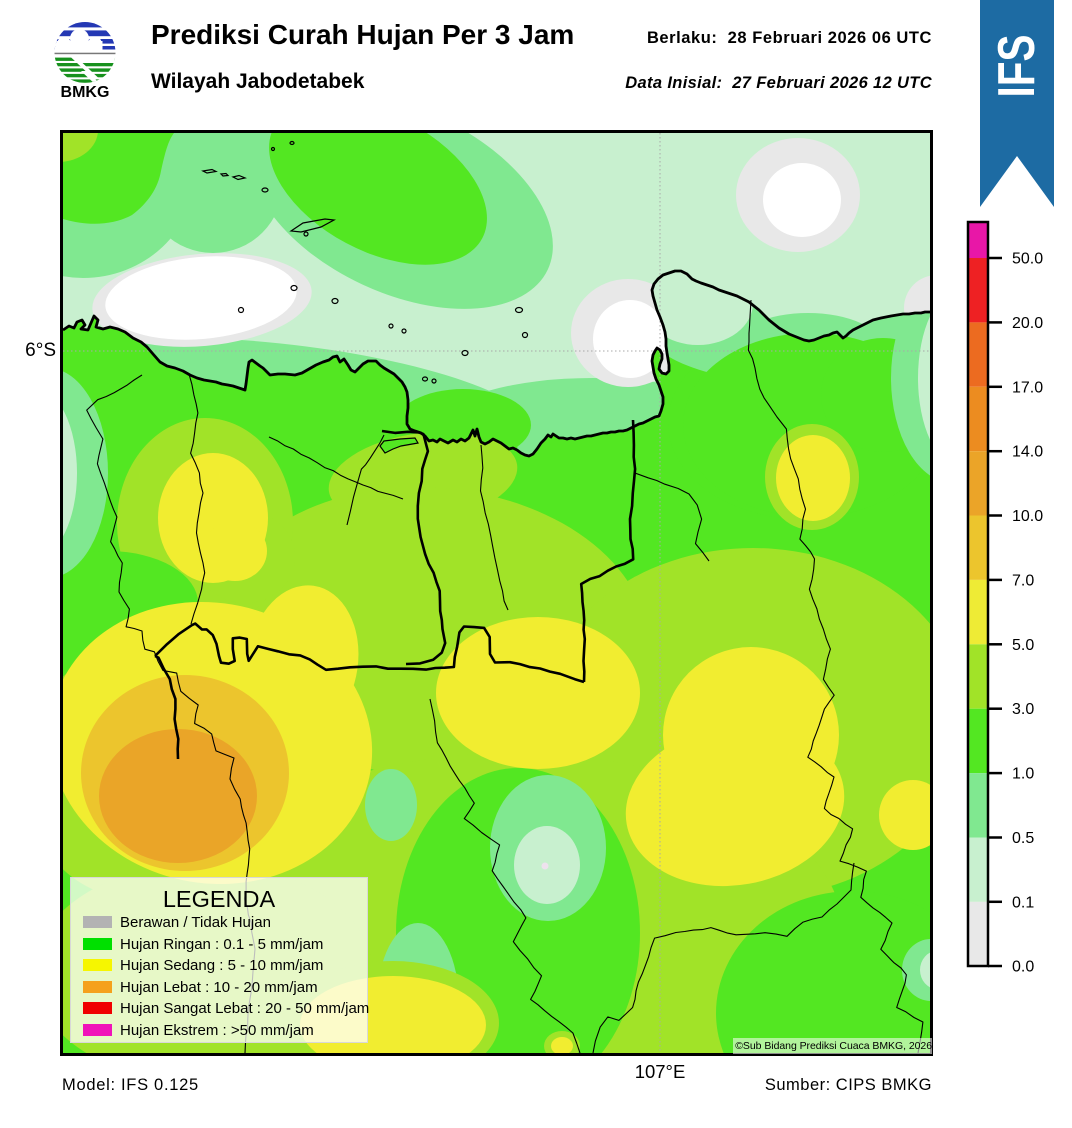 The image size is (1072, 1128). I want to click on svg-text: 14.0, so click(1027, 452).